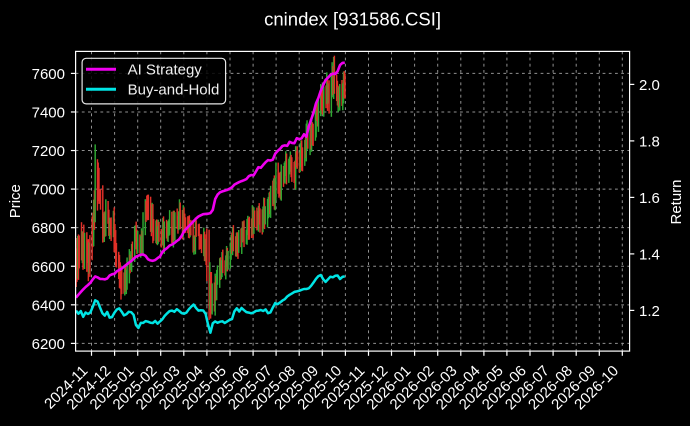 This screenshot has height=426, width=690. Describe the element at coordinates (48, 344) in the screenshot. I see `svg-text: 6200` at that location.